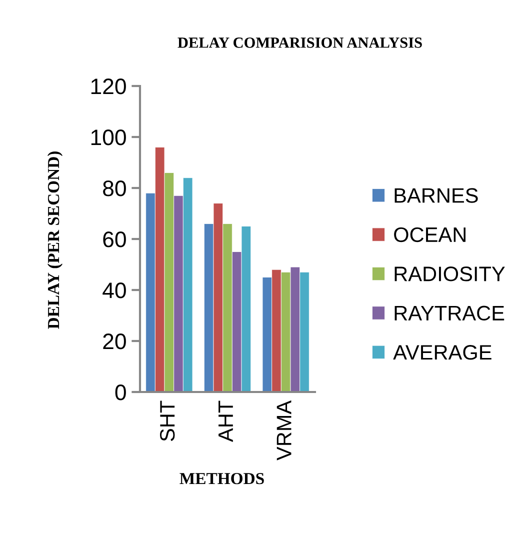 The height and width of the screenshot is (538, 511). I want to click on chart-title: DELAY COMPARISION ANALYSIS, so click(300, 43).